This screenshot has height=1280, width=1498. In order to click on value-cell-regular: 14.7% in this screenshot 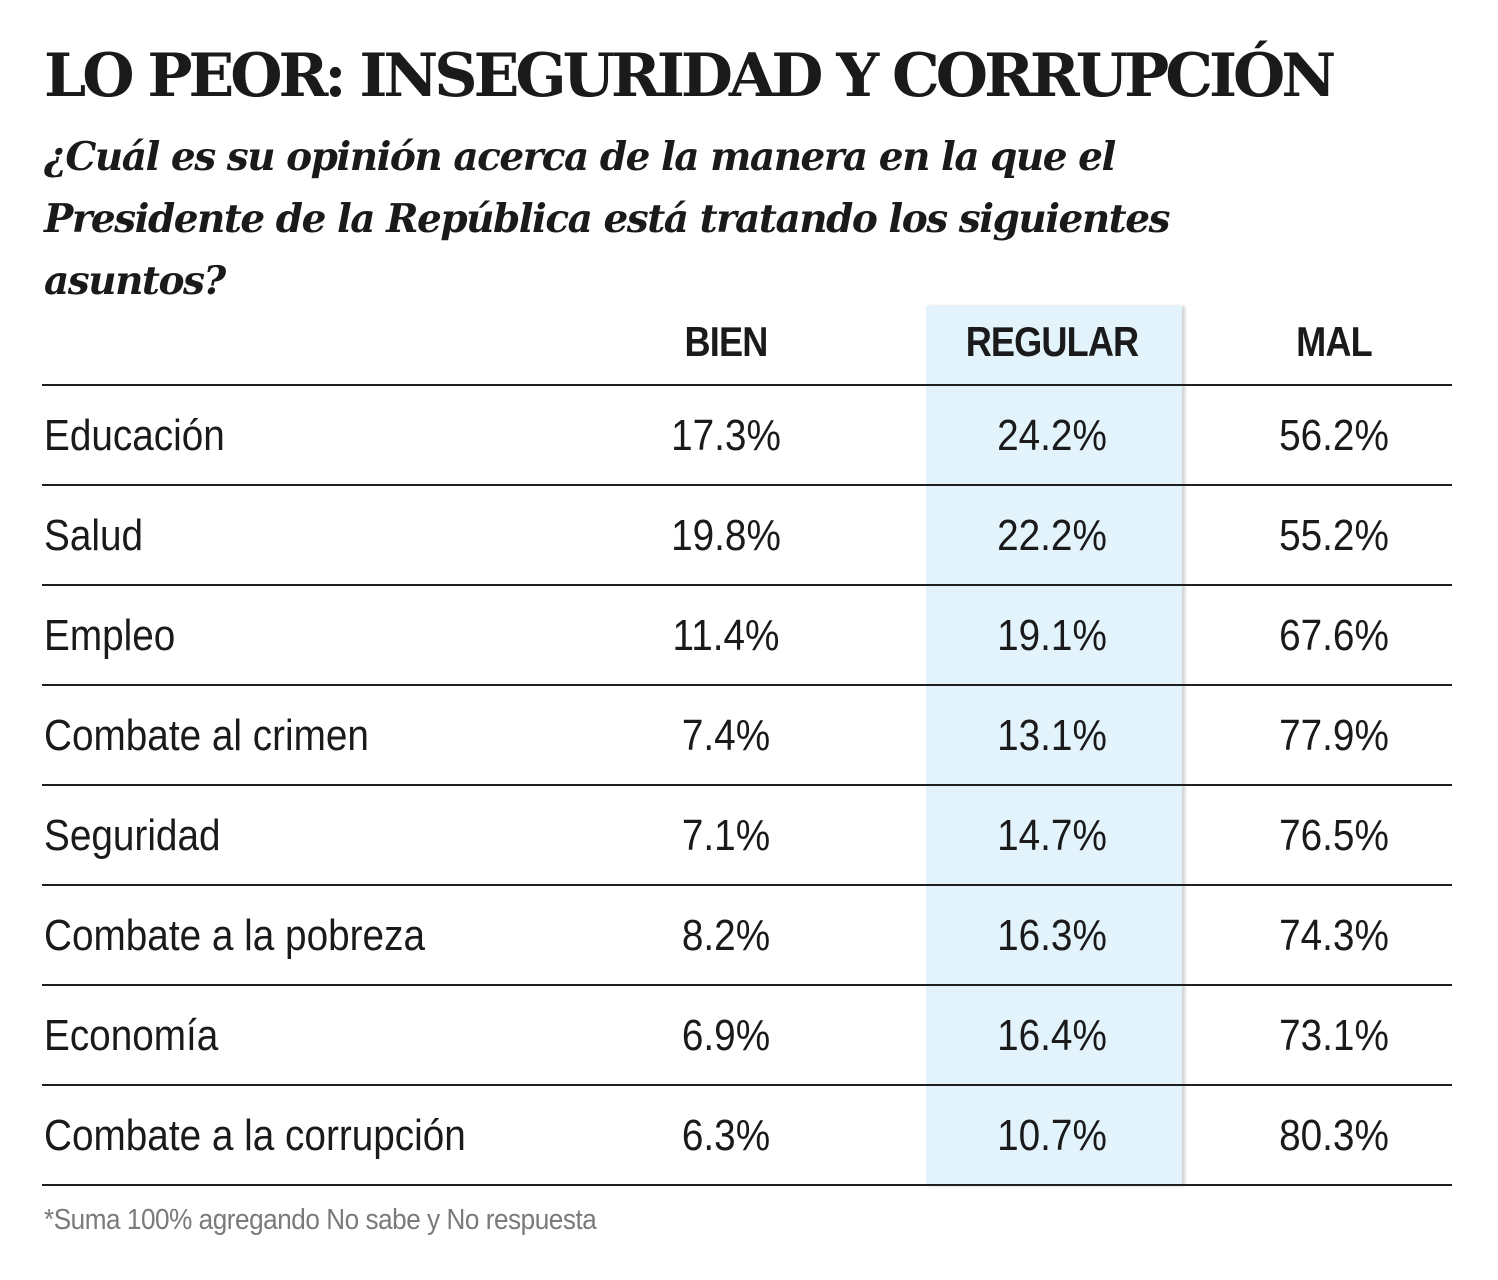, I will do `click(1052, 835)`.